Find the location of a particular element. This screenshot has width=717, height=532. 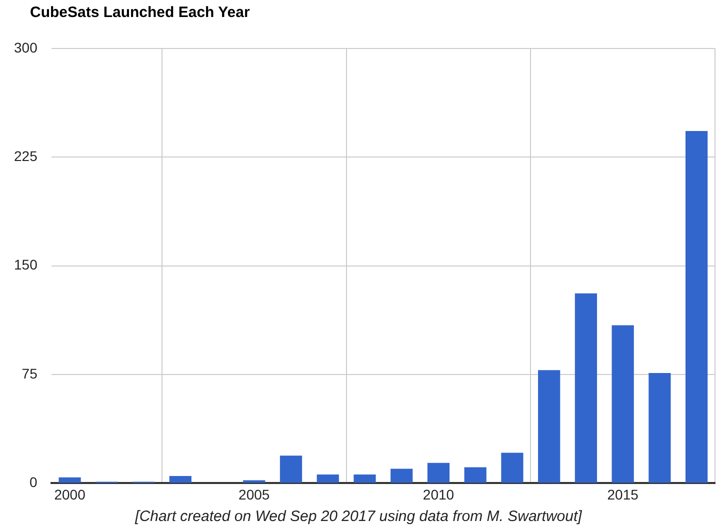

y-tick-label: 150 is located at coordinates (26, 264).